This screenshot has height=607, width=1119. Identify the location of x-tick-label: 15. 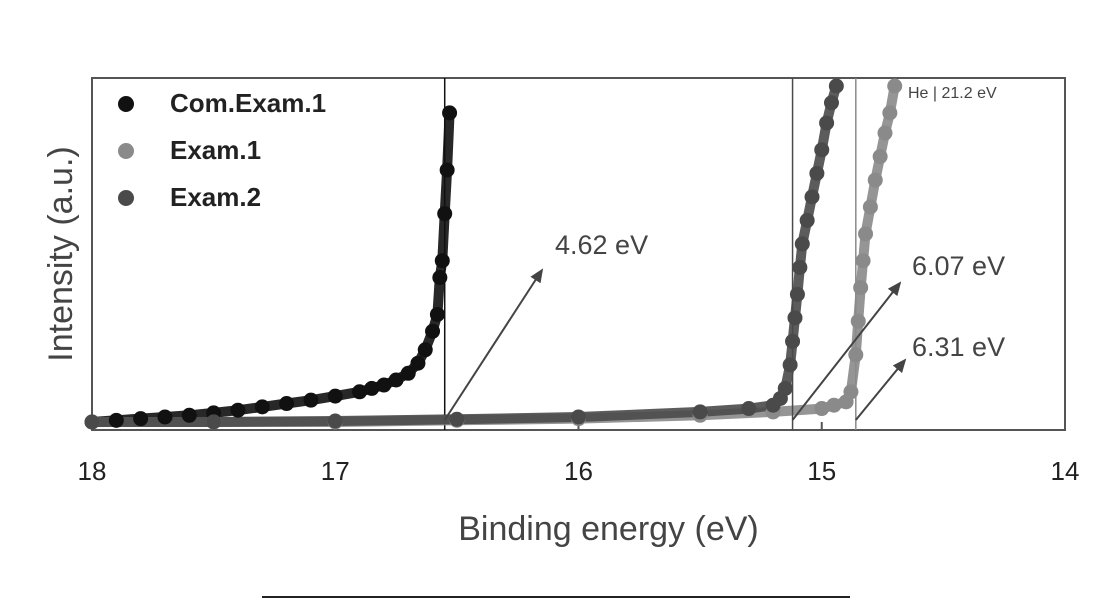
(821, 471).